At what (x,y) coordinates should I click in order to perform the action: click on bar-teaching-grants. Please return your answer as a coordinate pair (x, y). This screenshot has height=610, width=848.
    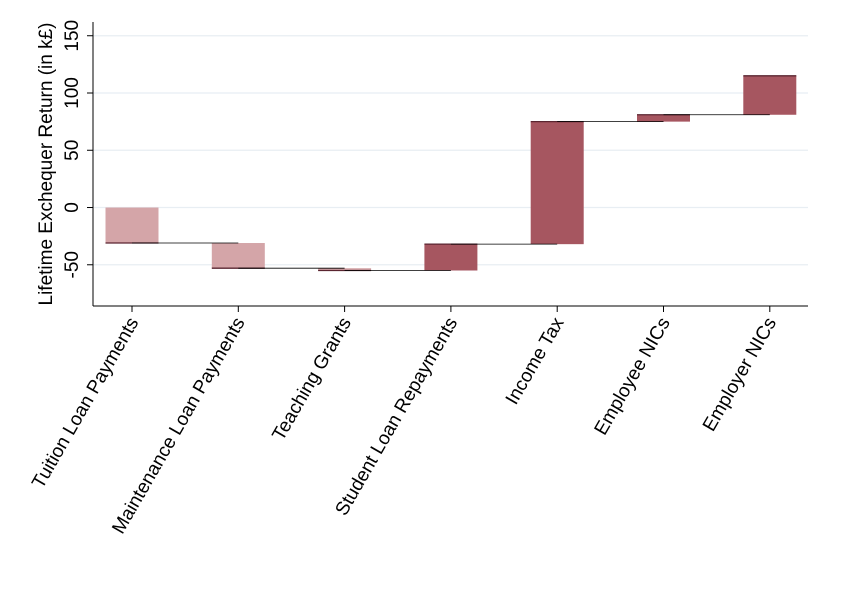
    Looking at the image, I should click on (345, 269).